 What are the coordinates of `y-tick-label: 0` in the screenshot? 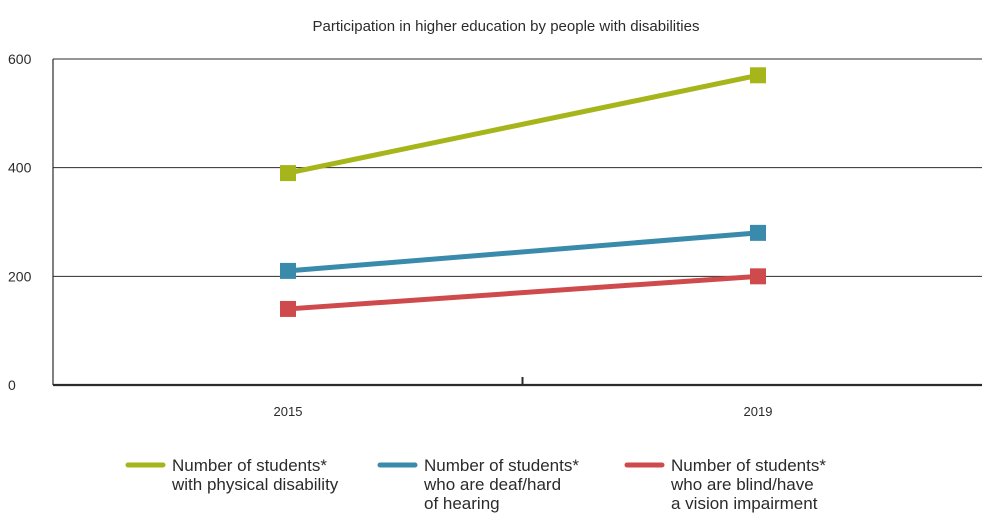 It's located at (12, 385).